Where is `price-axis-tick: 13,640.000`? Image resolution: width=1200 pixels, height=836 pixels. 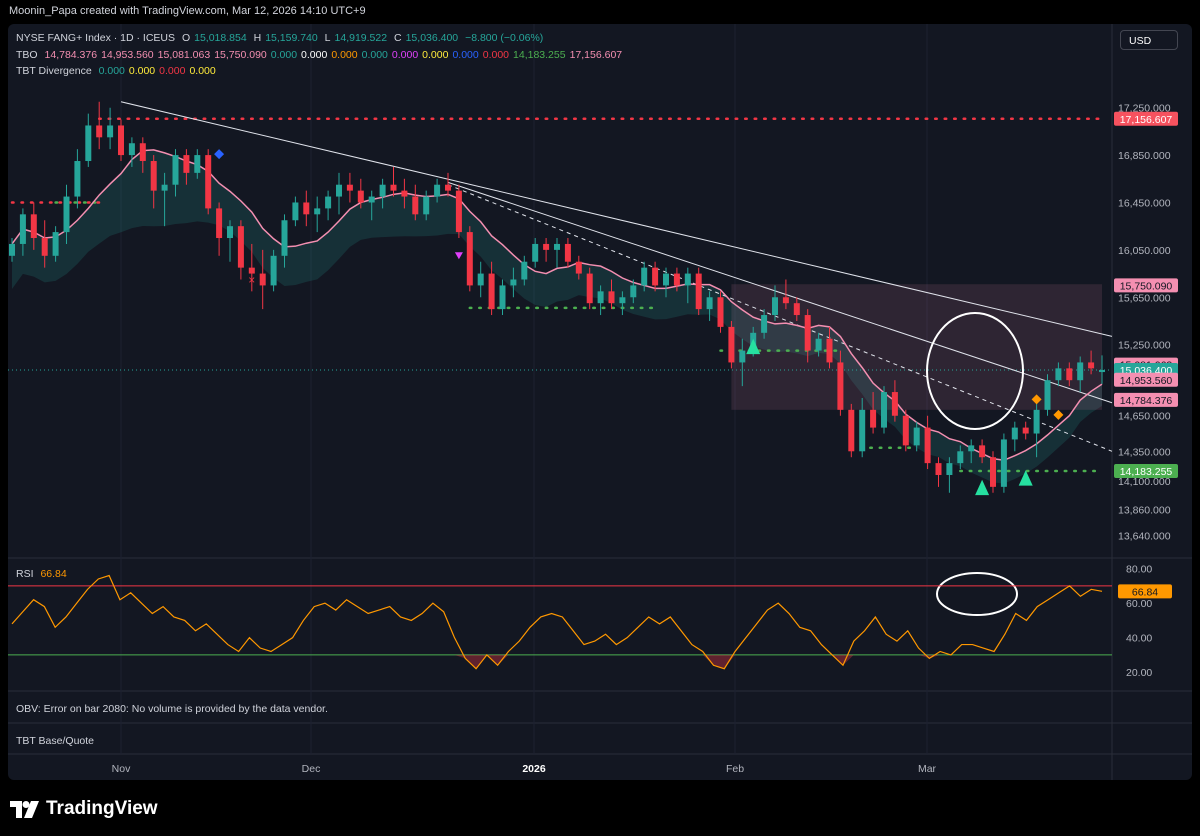
price-axis-tick: 13,640.000 is located at coordinates (1144, 536).